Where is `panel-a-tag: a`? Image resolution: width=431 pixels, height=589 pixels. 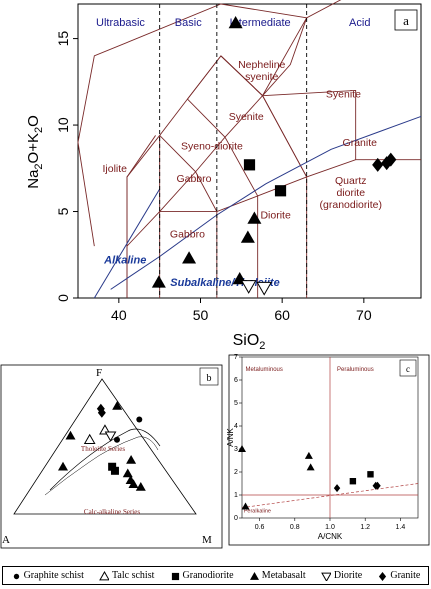
panel-a-tag: a is located at coordinates (406, 20).